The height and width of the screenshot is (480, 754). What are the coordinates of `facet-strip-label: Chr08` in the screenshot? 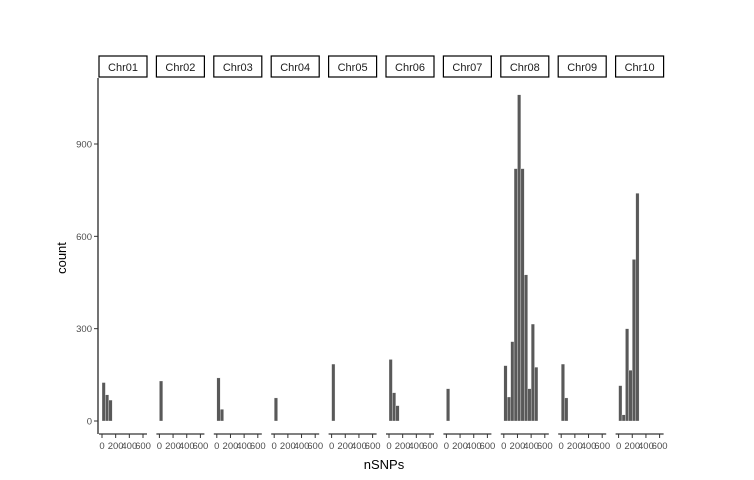 It's located at (525, 68).